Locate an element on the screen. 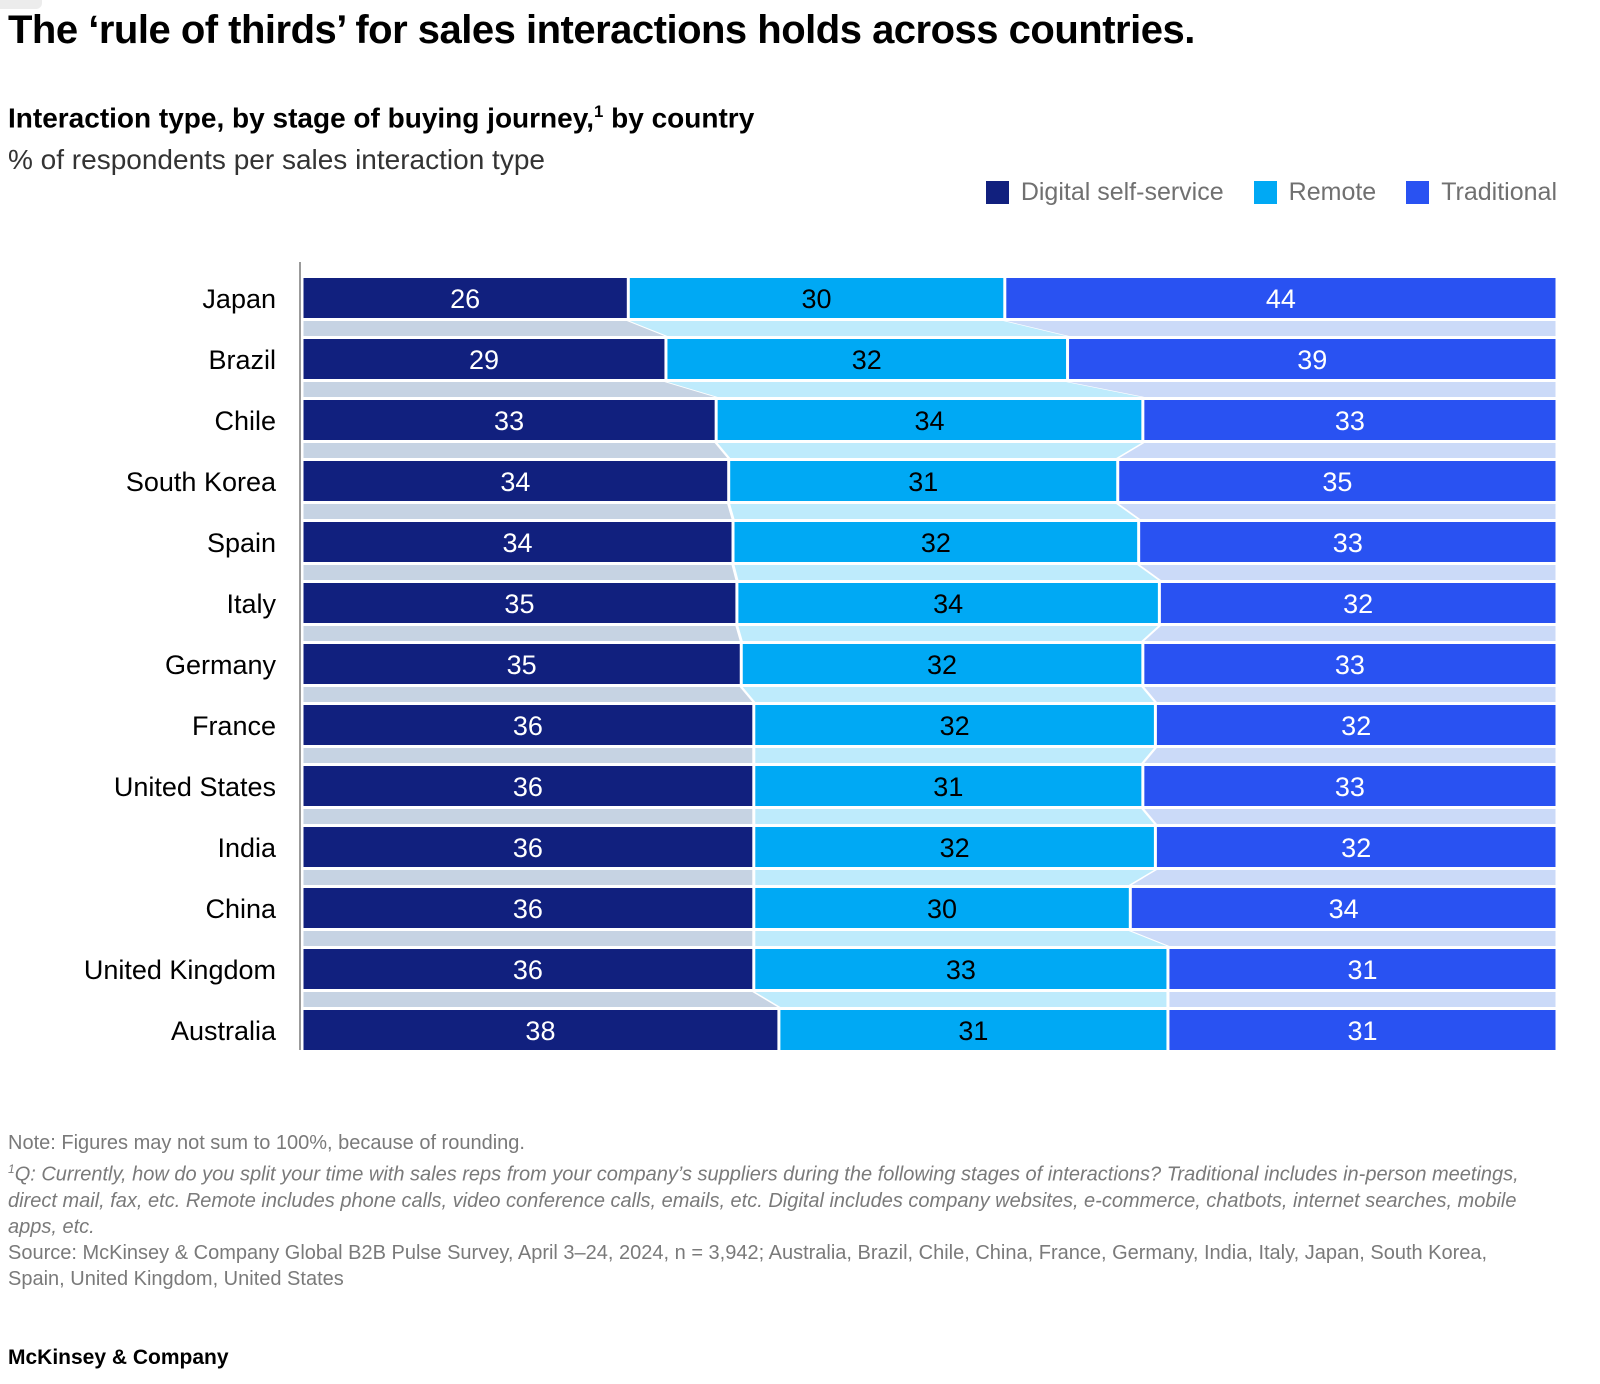 The height and width of the screenshot is (1384, 1600). remote-swatch is located at coordinates (1265, 192).